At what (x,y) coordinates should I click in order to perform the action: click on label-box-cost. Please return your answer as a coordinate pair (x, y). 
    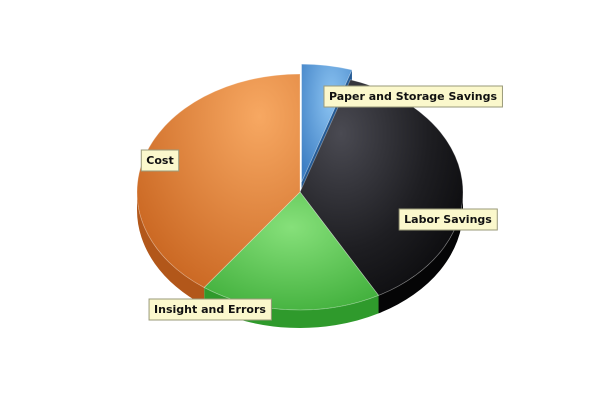
    Looking at the image, I should click on (160, 160).